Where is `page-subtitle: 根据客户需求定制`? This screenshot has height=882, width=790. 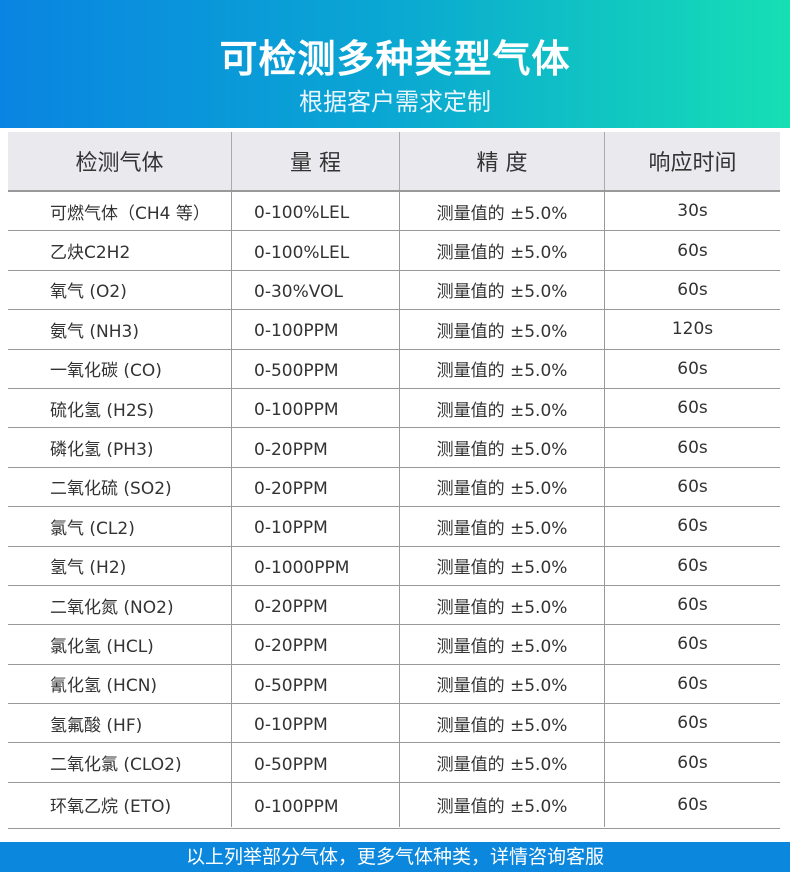 page-subtitle: 根据客户需求定制 is located at coordinates (395, 102).